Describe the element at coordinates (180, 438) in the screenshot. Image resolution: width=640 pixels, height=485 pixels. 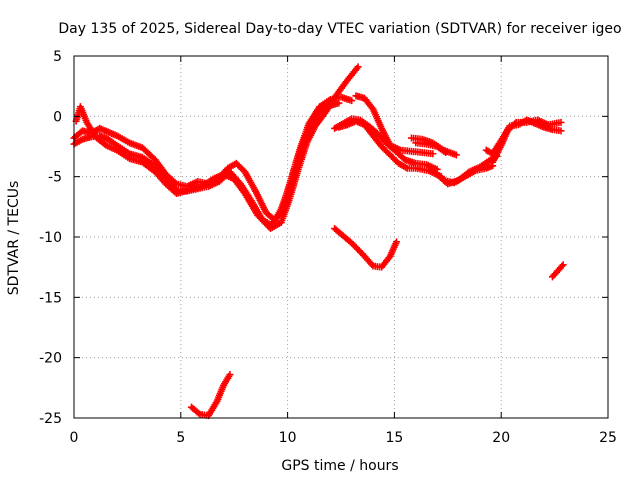
I see `x-tick-label: 5` at that location.